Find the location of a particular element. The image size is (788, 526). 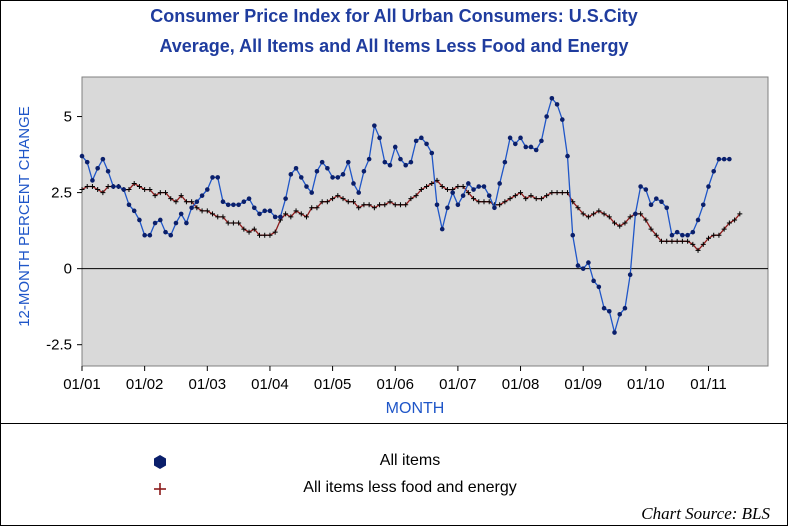

y-axis-label: 12-MONTH PERCENT CHANGE is located at coordinates (24, 216).